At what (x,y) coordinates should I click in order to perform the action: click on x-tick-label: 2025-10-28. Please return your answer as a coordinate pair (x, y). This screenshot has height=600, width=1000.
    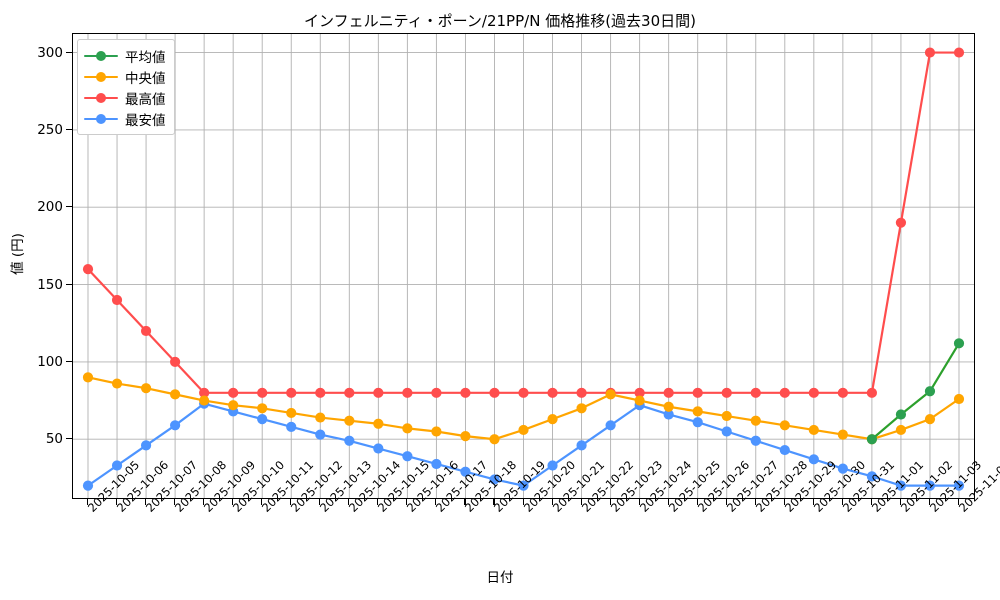
    Looking at the image, I should click on (781, 486).